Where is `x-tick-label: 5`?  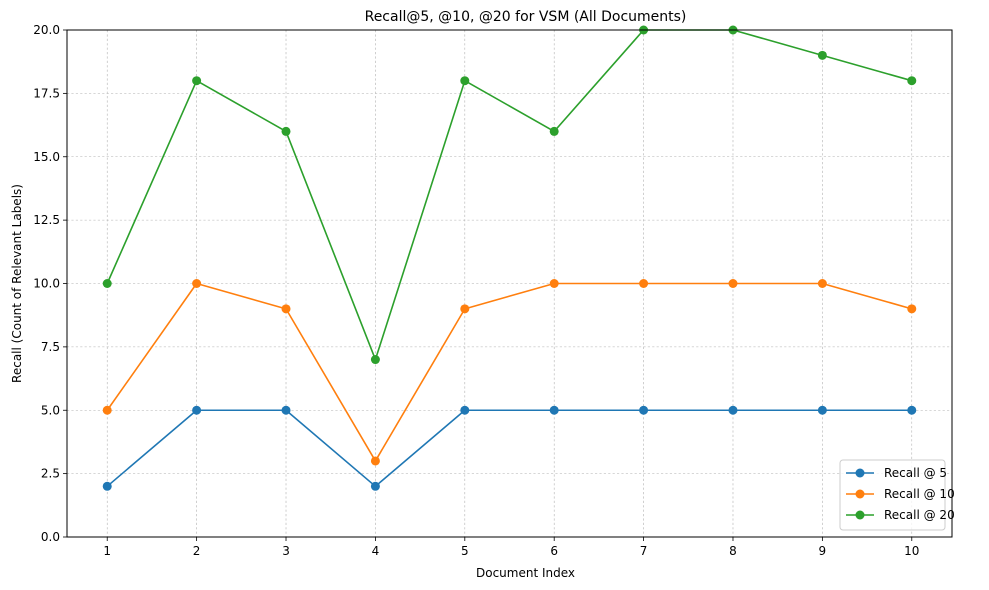 x-tick-label: 5 is located at coordinates (465, 551).